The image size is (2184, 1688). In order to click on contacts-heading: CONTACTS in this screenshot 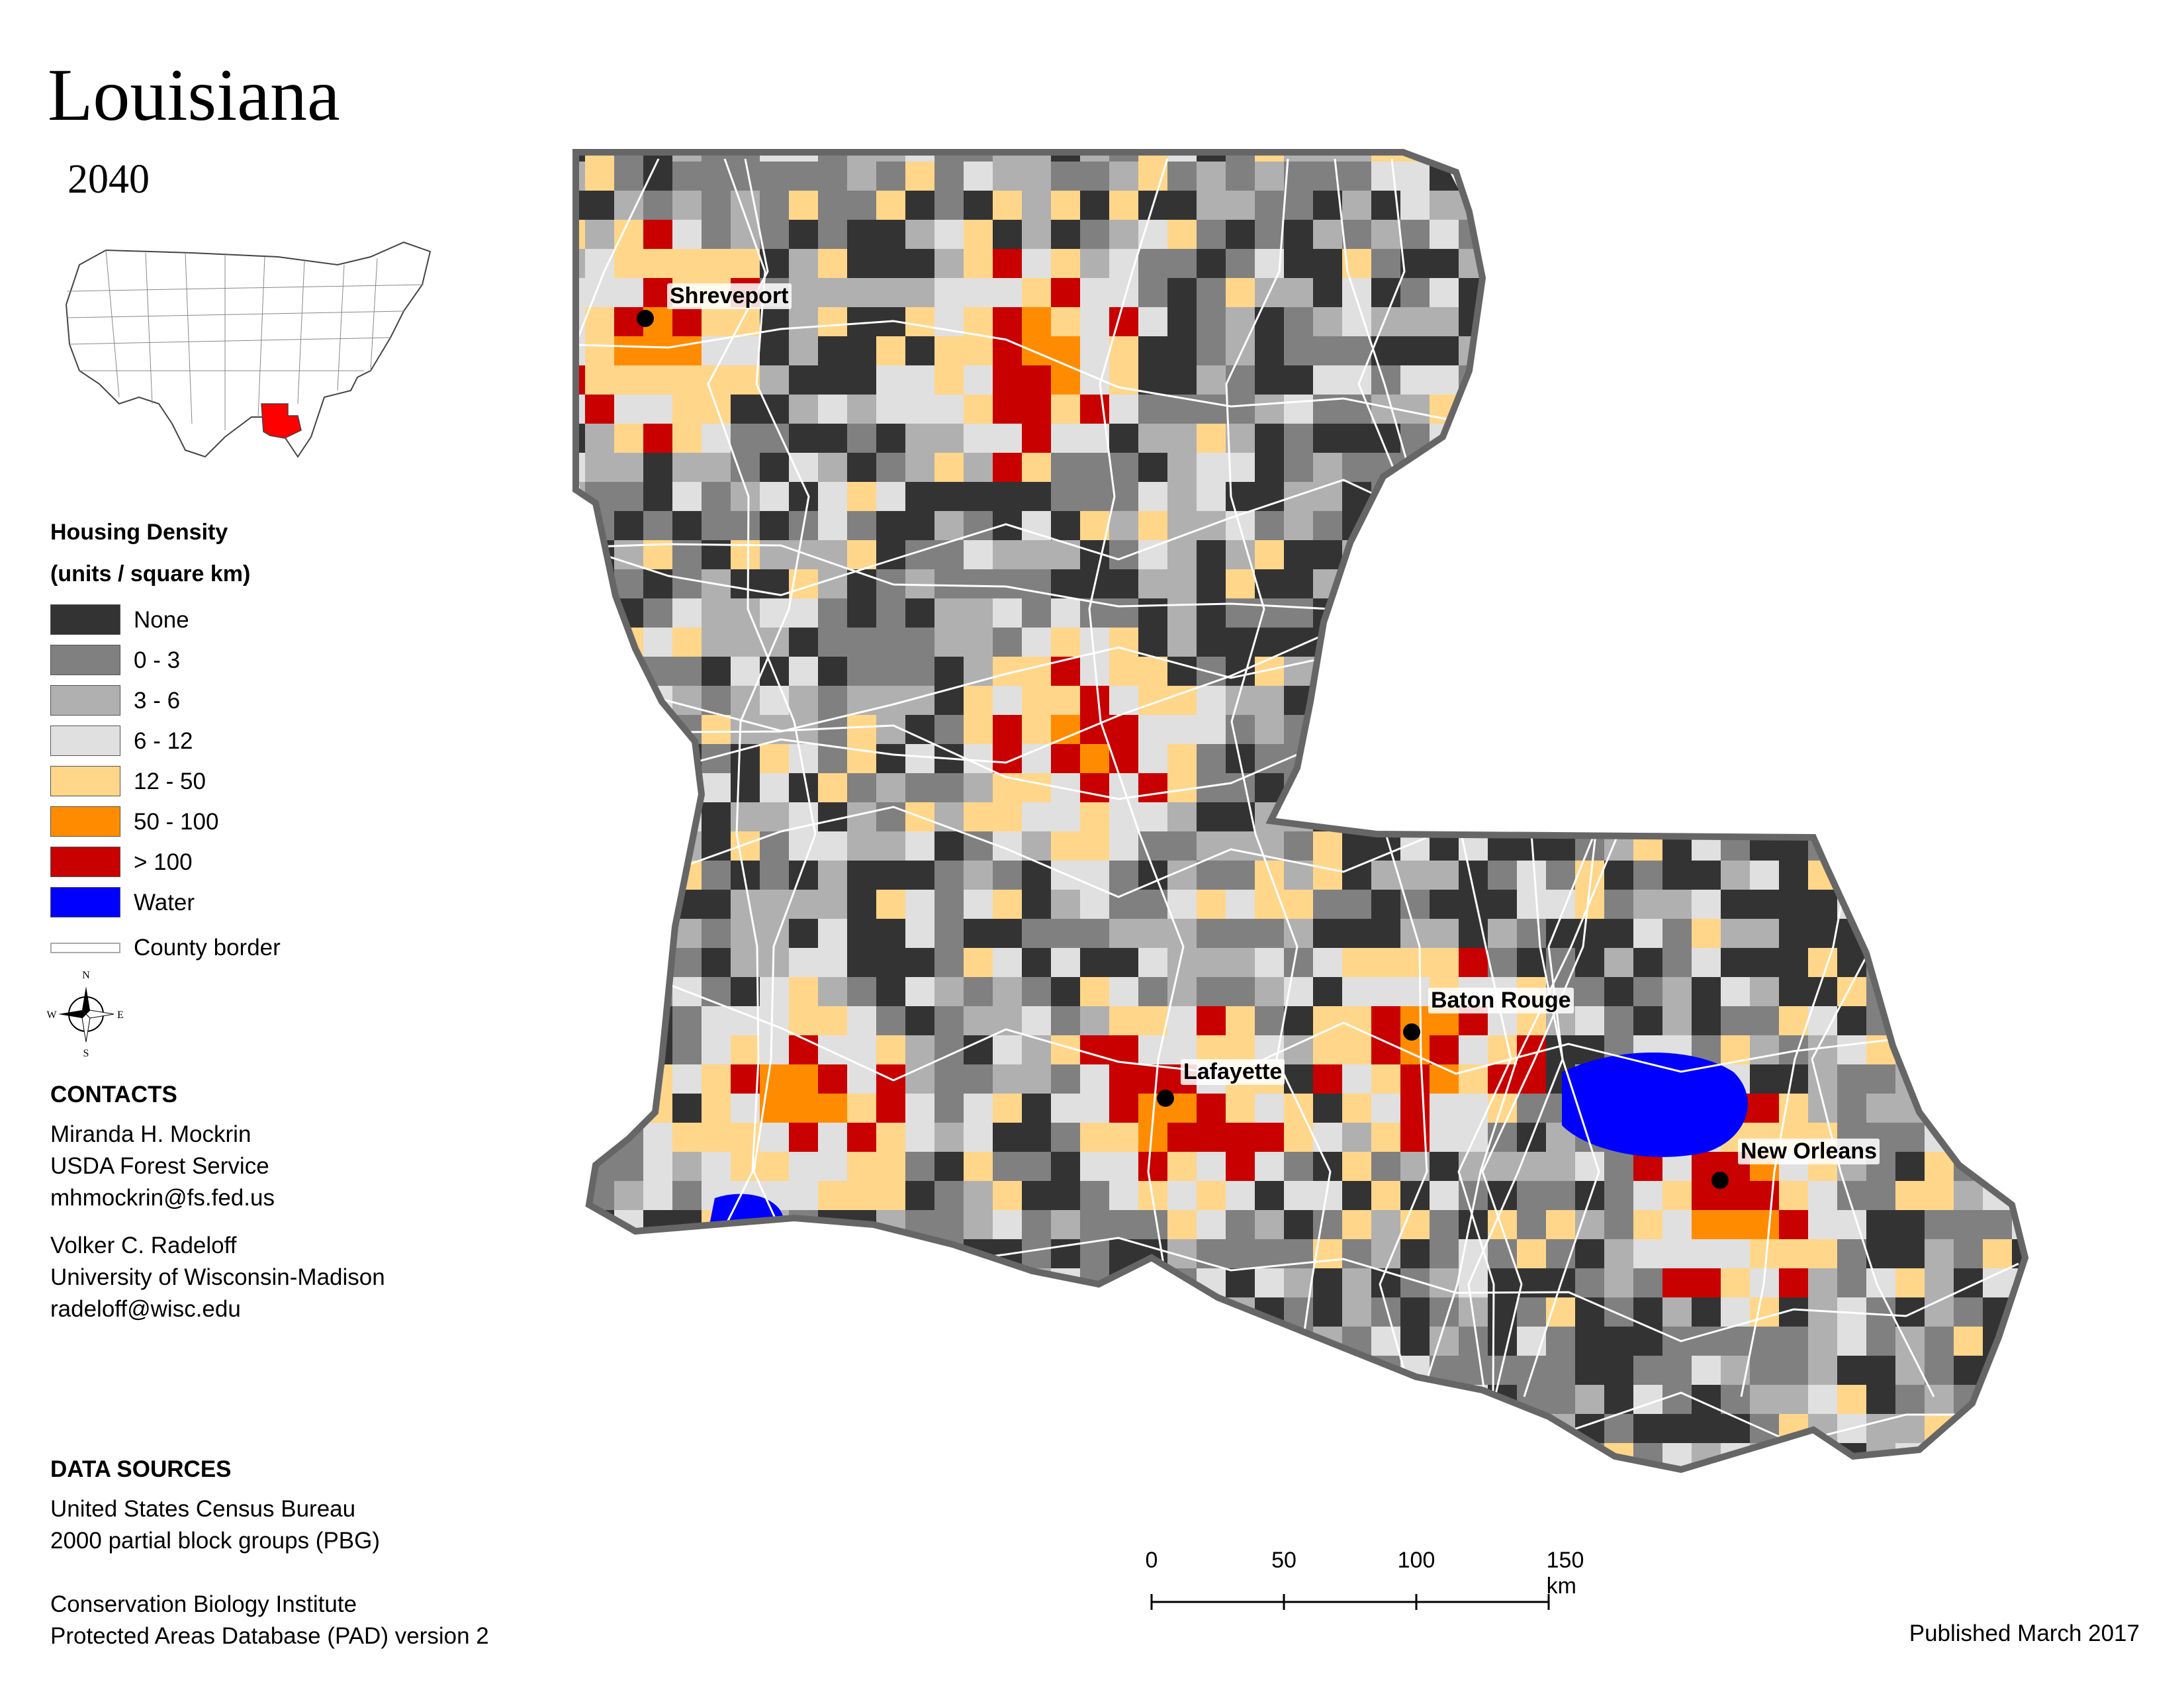, I will do `click(113, 1094)`.